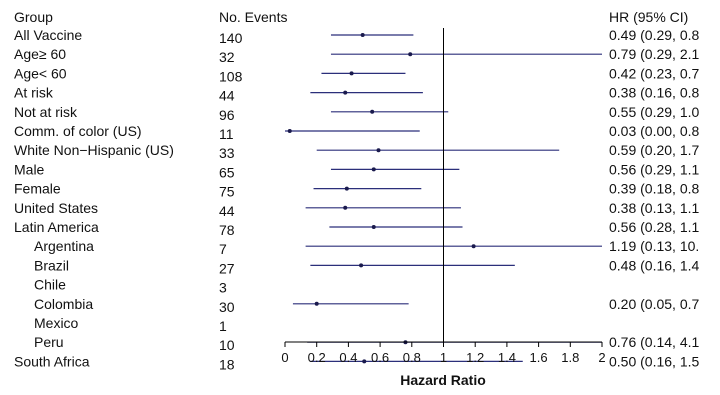 This screenshot has height=395, width=720. What do you see at coordinates (56, 227) in the screenshot?
I see `row-group-label: Latin America` at bounding box center [56, 227].